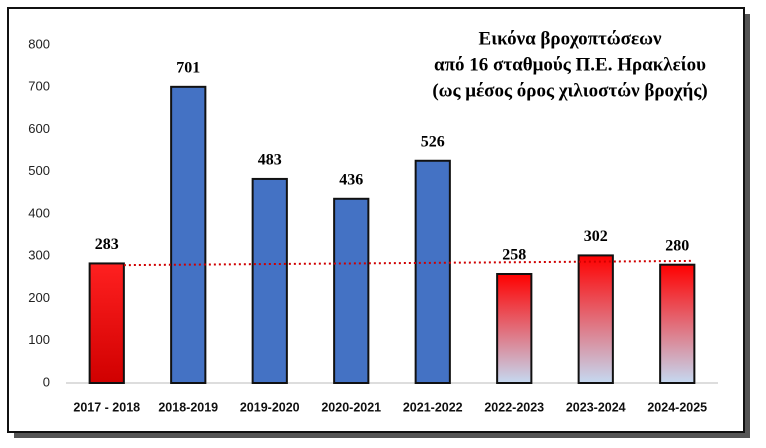 The height and width of the screenshot is (448, 766). What do you see at coordinates (596, 407) in the screenshot?
I see `x-tick-label: 2023-2024` at bounding box center [596, 407].